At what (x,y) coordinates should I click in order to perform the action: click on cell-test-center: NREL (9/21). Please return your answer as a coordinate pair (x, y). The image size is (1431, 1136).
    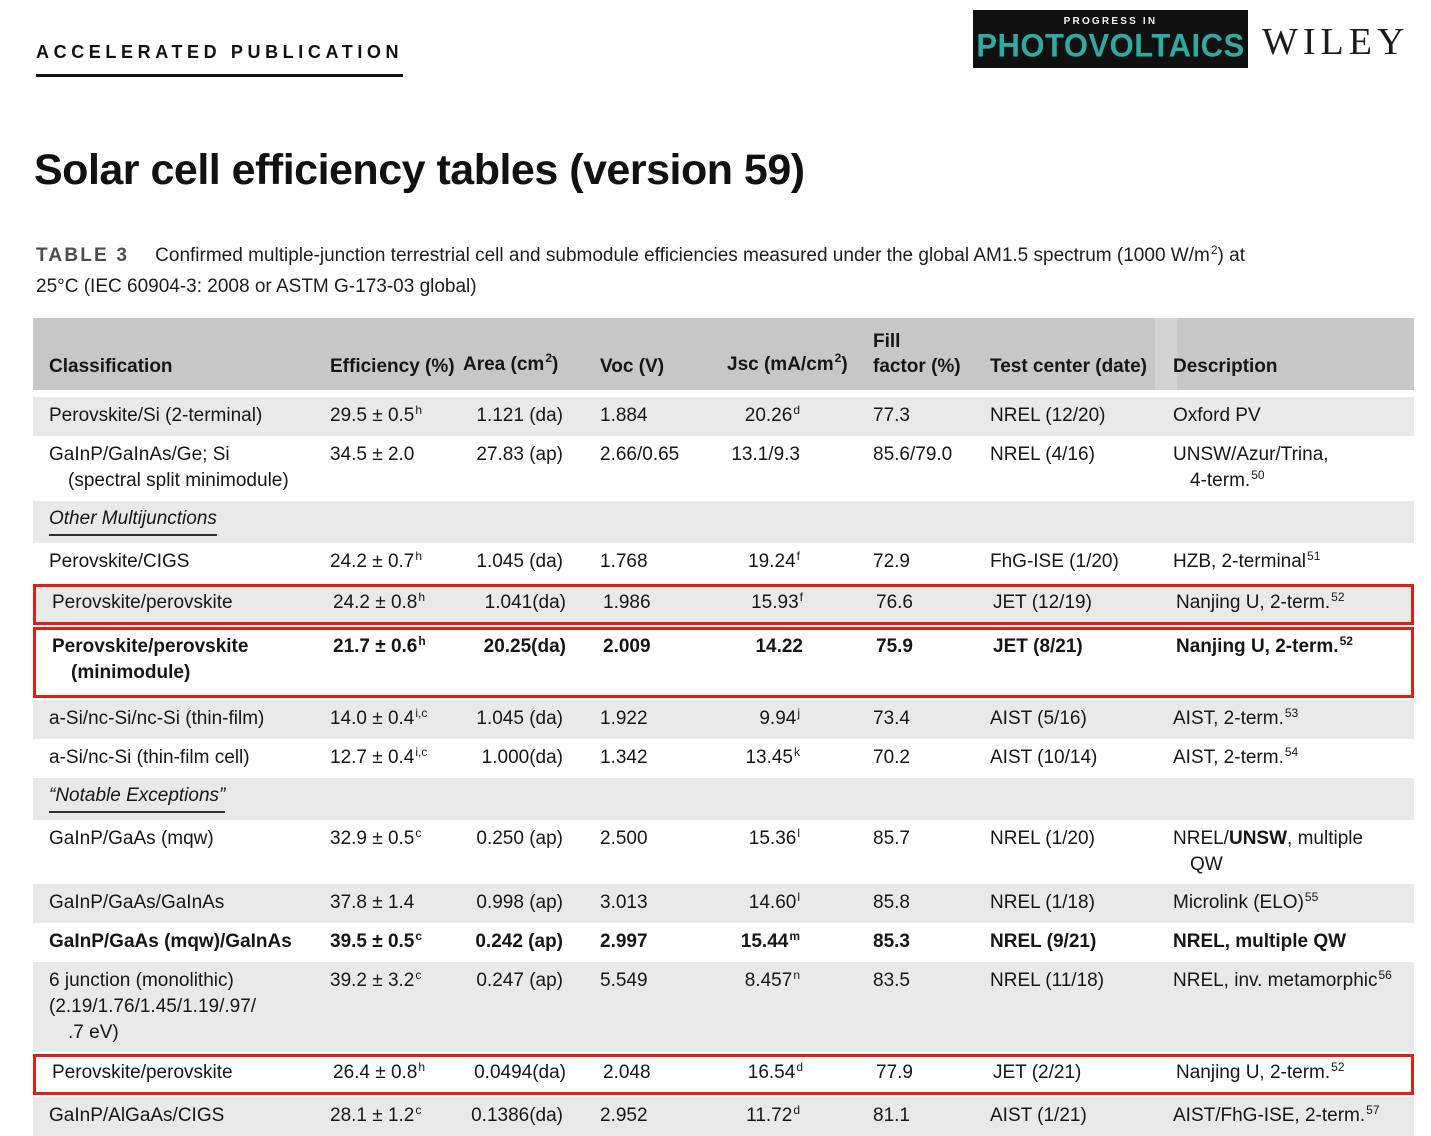
    Looking at the image, I should click on (1043, 941).